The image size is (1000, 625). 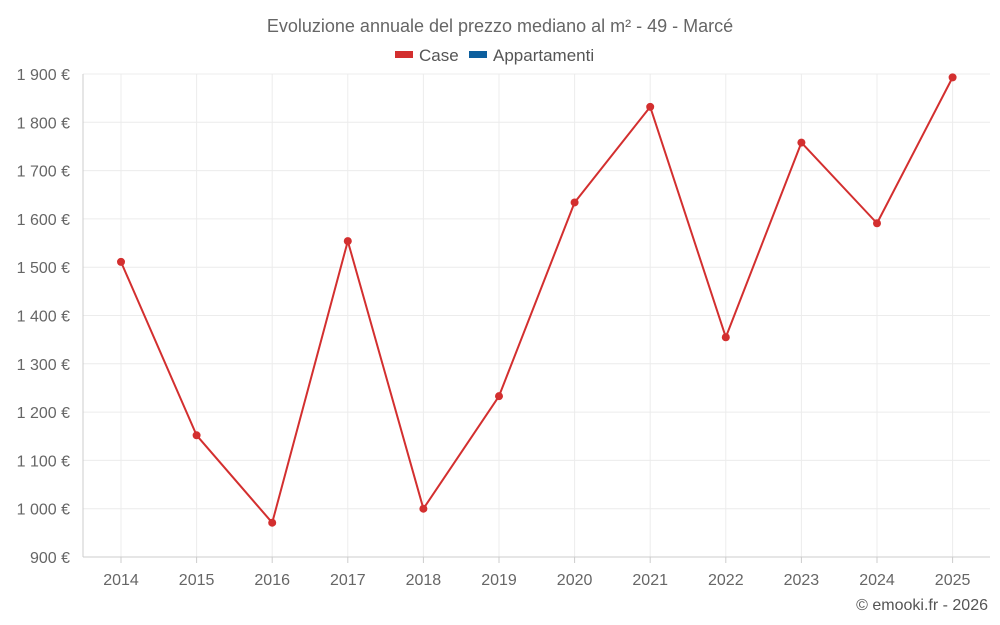 What do you see at coordinates (121, 580) in the screenshot?
I see `x-tick-label: 2014` at bounding box center [121, 580].